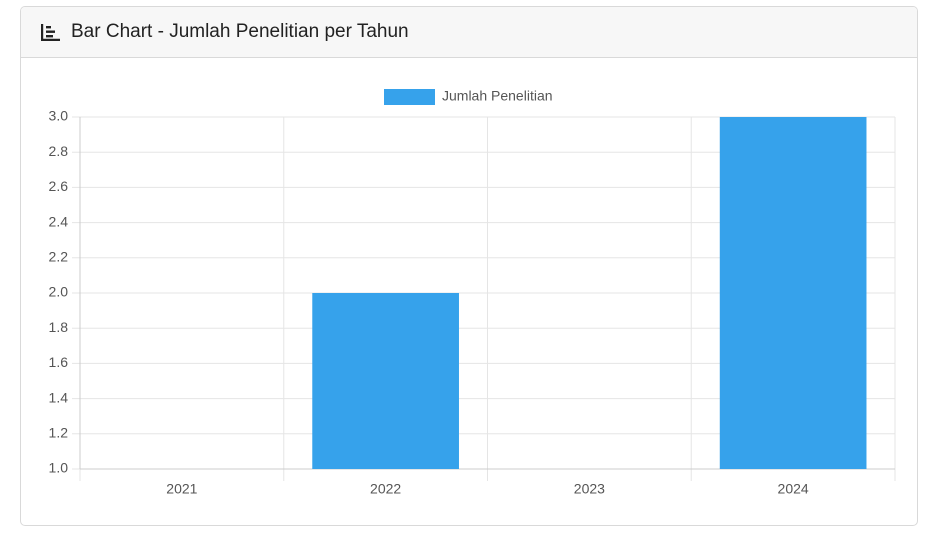 The image size is (930, 542). Describe the element at coordinates (793, 489) in the screenshot. I see `x-tick-label: 2024` at that location.